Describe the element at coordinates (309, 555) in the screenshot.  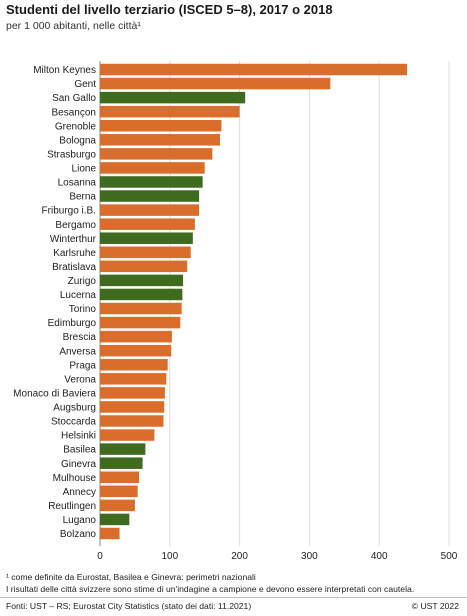
I see `x-tick-label: 300` at that location.